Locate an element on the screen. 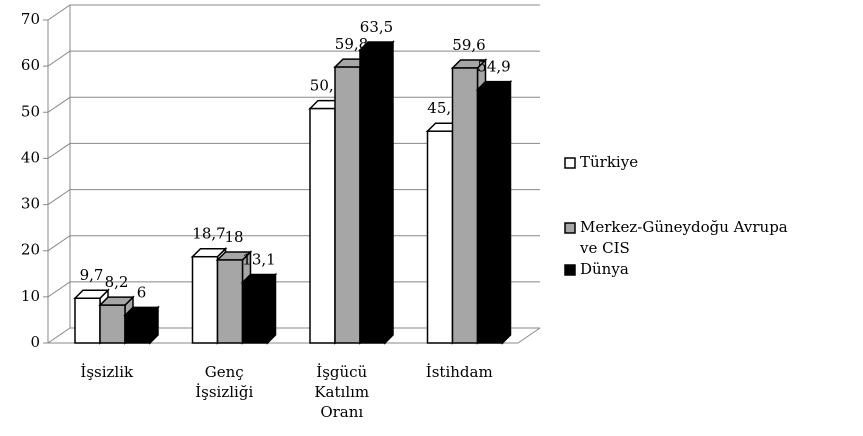 The height and width of the screenshot is (436, 863). legend-label: Dünya is located at coordinates (604, 269).